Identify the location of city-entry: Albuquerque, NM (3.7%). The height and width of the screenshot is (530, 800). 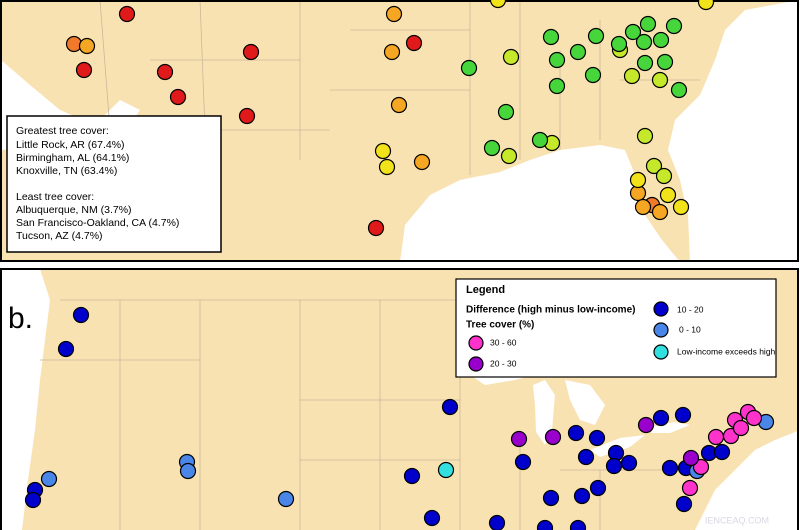
(74, 210).